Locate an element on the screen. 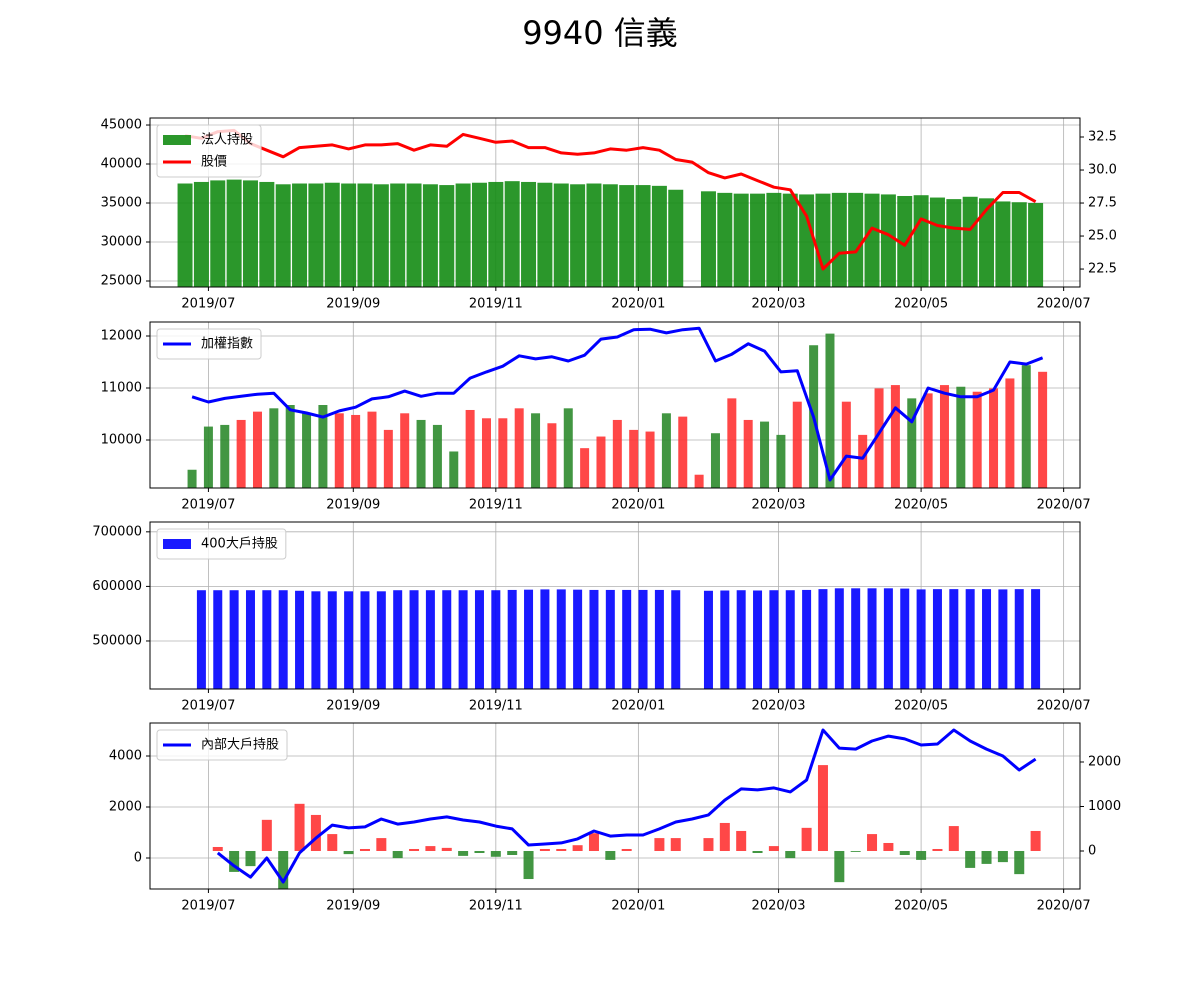 The image size is (1200, 1000). y-tick-label: 10000 is located at coordinates (121, 439).